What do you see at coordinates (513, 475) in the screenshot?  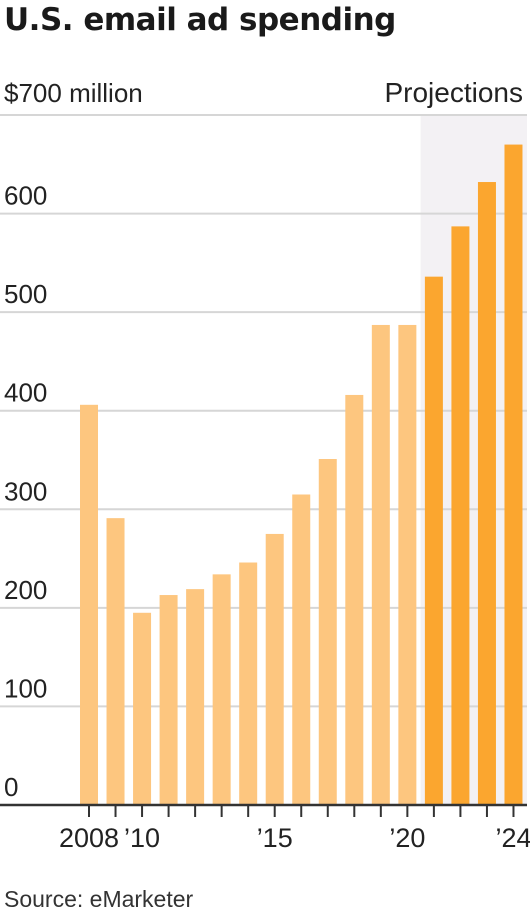 I see `bar-2024` at bounding box center [513, 475].